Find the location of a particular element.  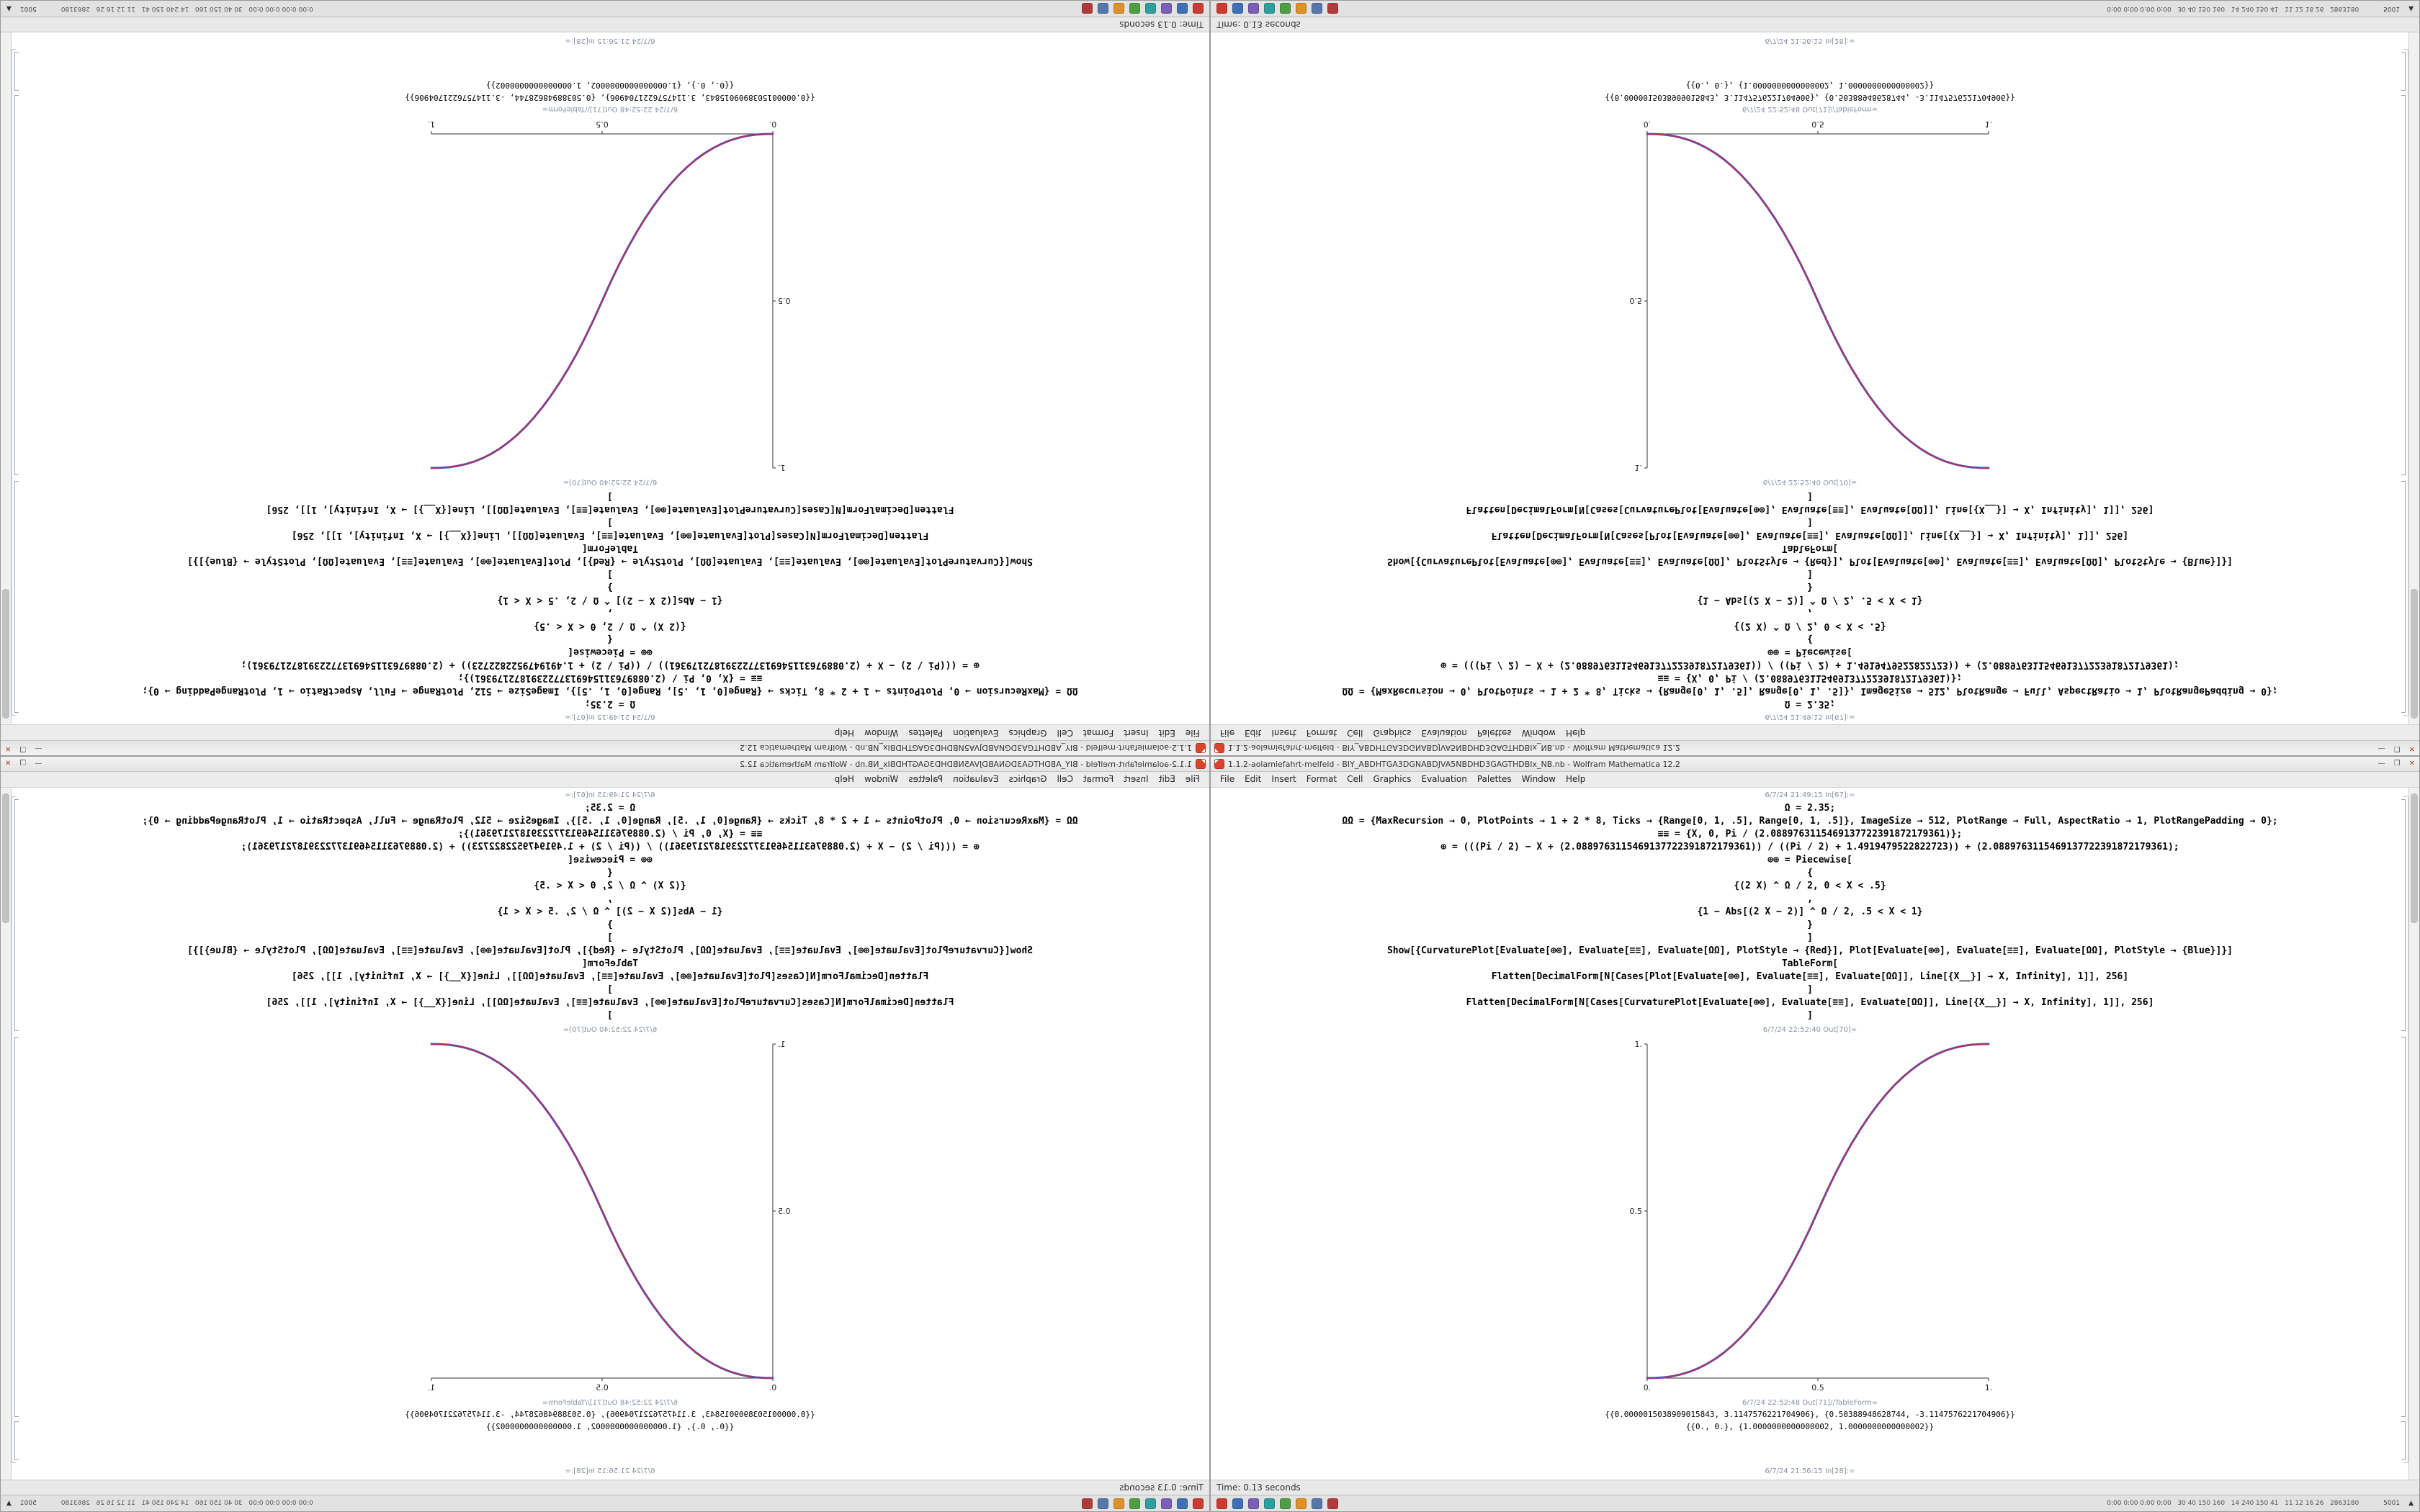

violet-app-icon is located at coordinates (1166, 1503).